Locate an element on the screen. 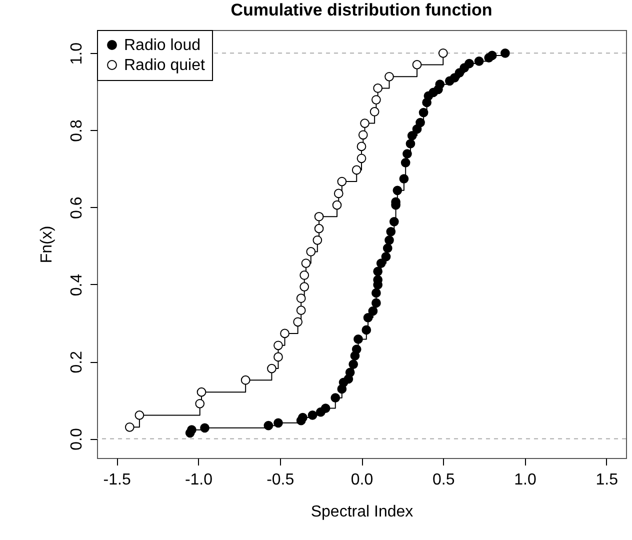 This screenshot has height=540, width=632. y-tick-label: 0.6 is located at coordinates (77, 207).